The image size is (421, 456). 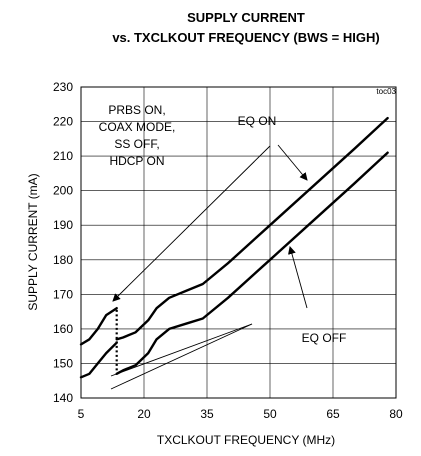 I want to click on x-axis-label: TXCLKOUT FREQUENCY (MHz), so click(x=246, y=440).